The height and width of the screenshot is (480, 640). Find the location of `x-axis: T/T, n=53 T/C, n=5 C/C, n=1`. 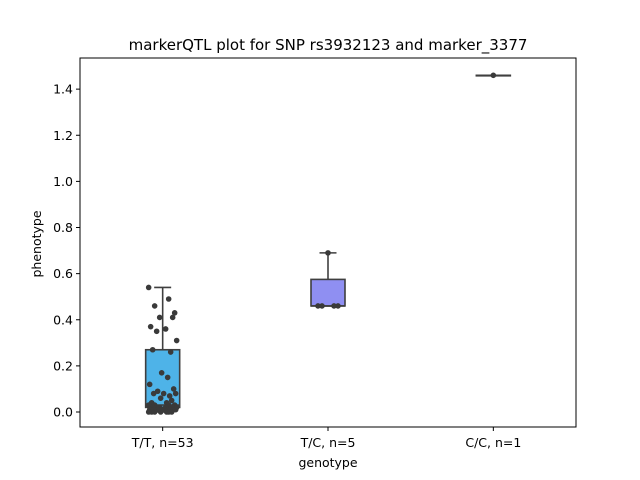

x-axis: T/T, n=53 T/C, n=5 C/C, n=1 is located at coordinates (326, 438).